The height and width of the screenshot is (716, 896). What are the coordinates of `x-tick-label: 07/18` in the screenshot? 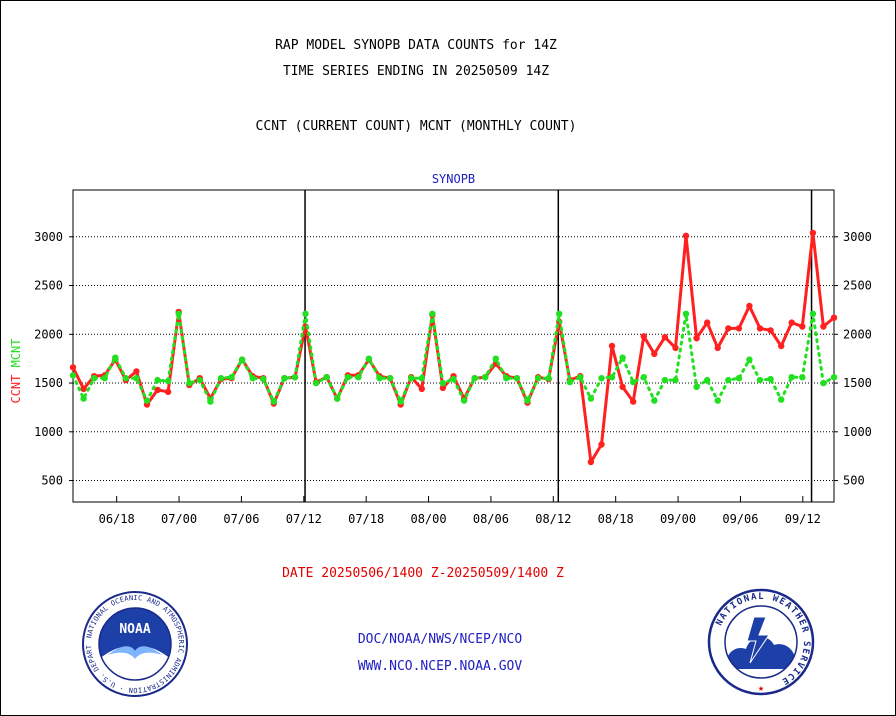 It's located at (366, 519).